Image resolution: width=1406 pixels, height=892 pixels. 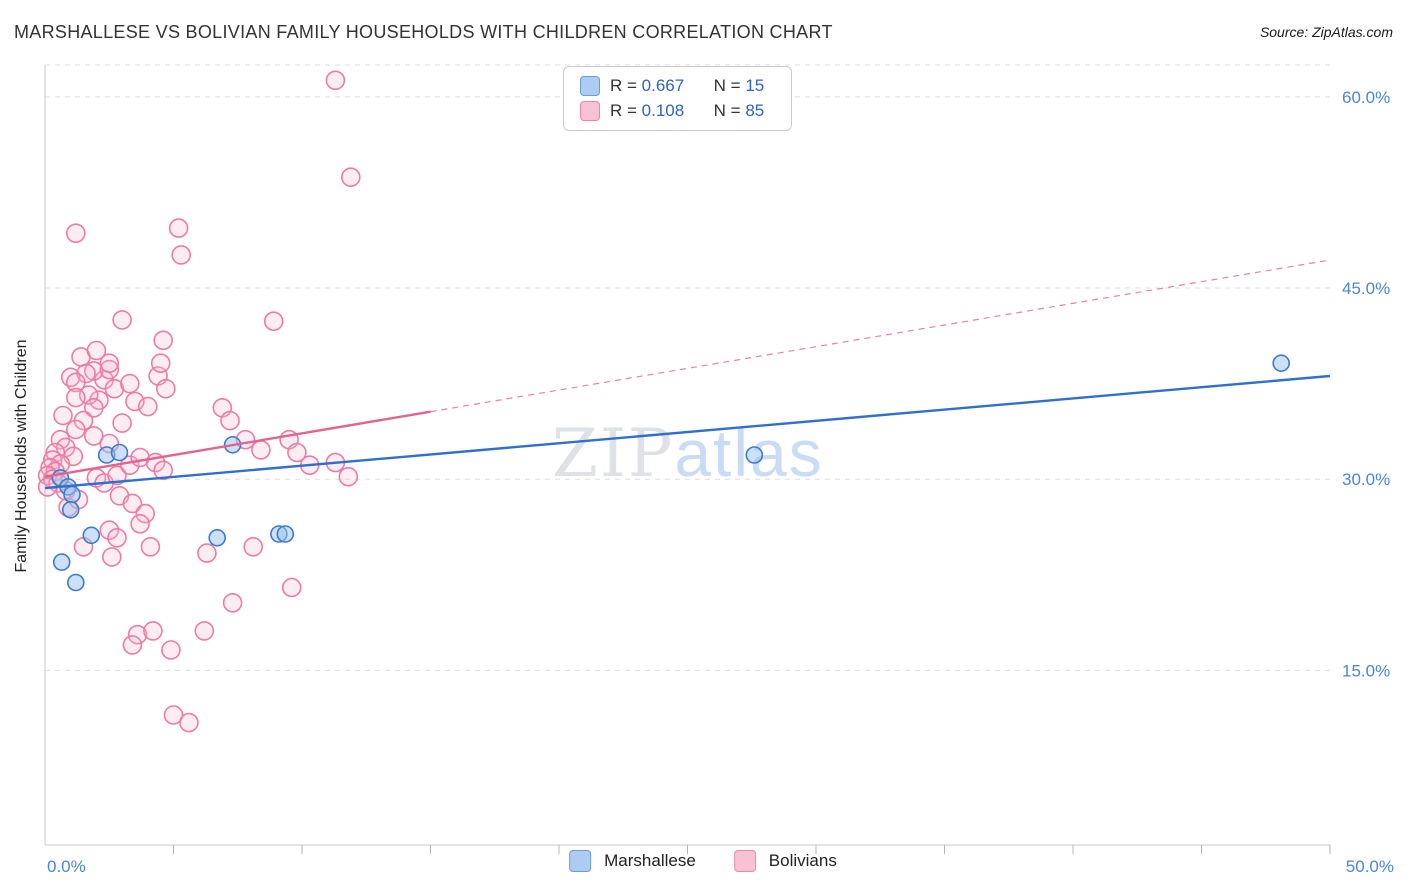 What do you see at coordinates (580, 861) in the screenshot?
I see `marshallese-legend-swatch` at bounding box center [580, 861].